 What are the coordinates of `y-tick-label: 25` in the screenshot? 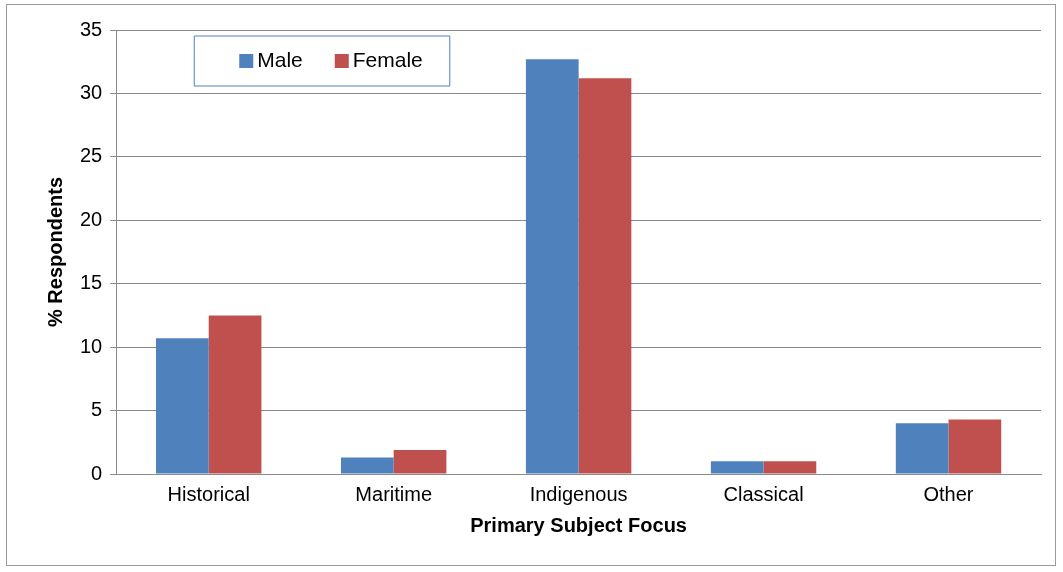 It's located at (91, 155).